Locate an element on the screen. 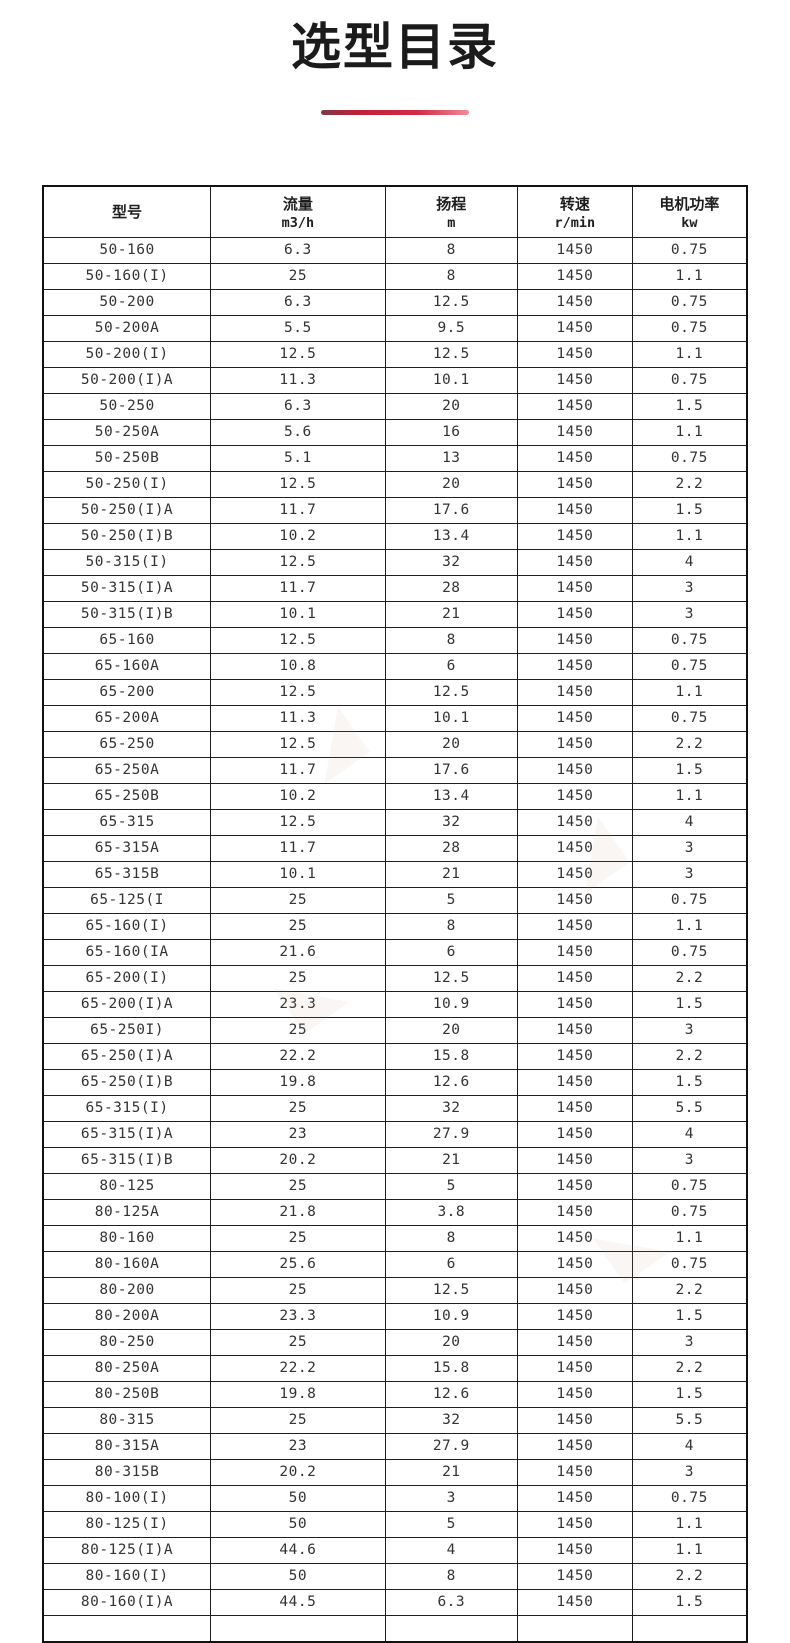  cell-model: 65-200A is located at coordinates (127, 718).